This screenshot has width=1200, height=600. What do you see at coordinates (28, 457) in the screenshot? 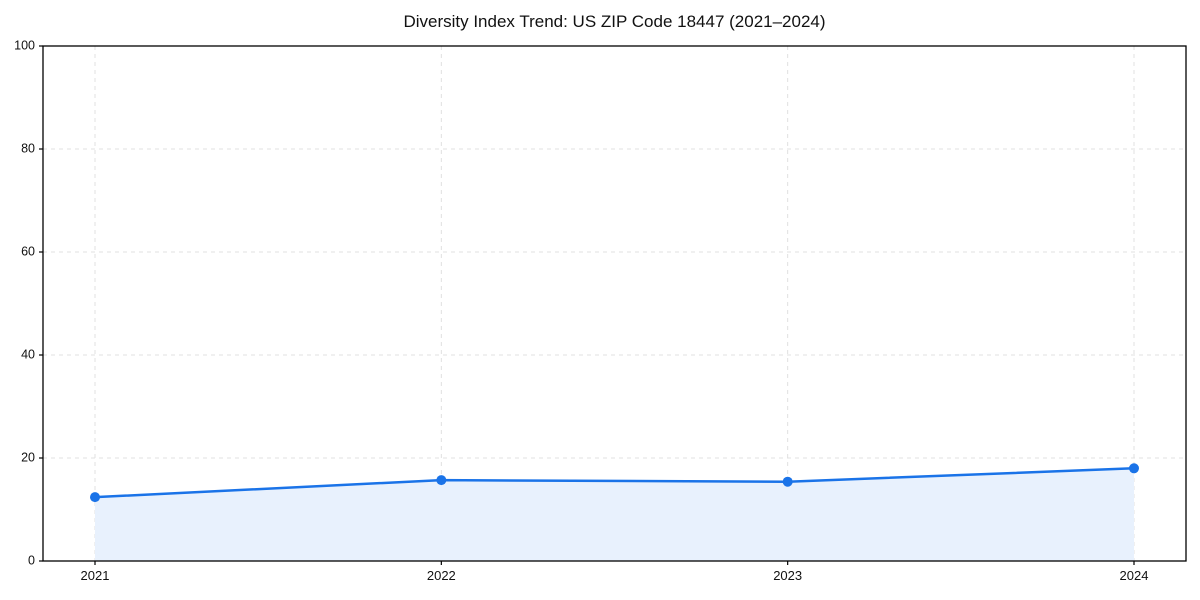
I see `y-tick-label: 20` at bounding box center [28, 457].